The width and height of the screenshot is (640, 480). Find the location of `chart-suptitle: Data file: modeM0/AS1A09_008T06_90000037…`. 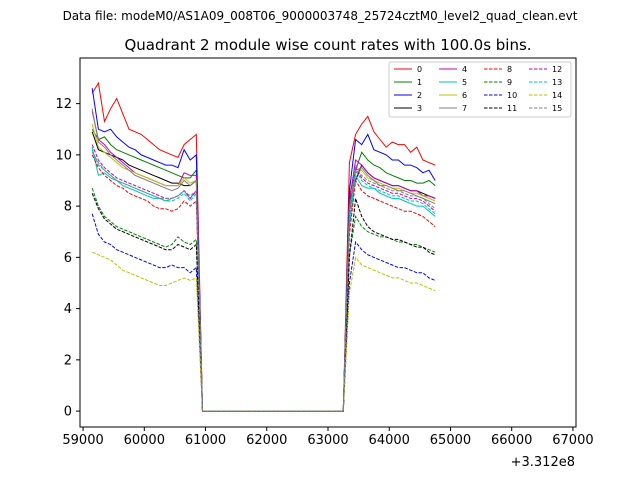

chart-suptitle: Data file: modeM0/AS1A09_008T06_90000037… is located at coordinates (320, 16).